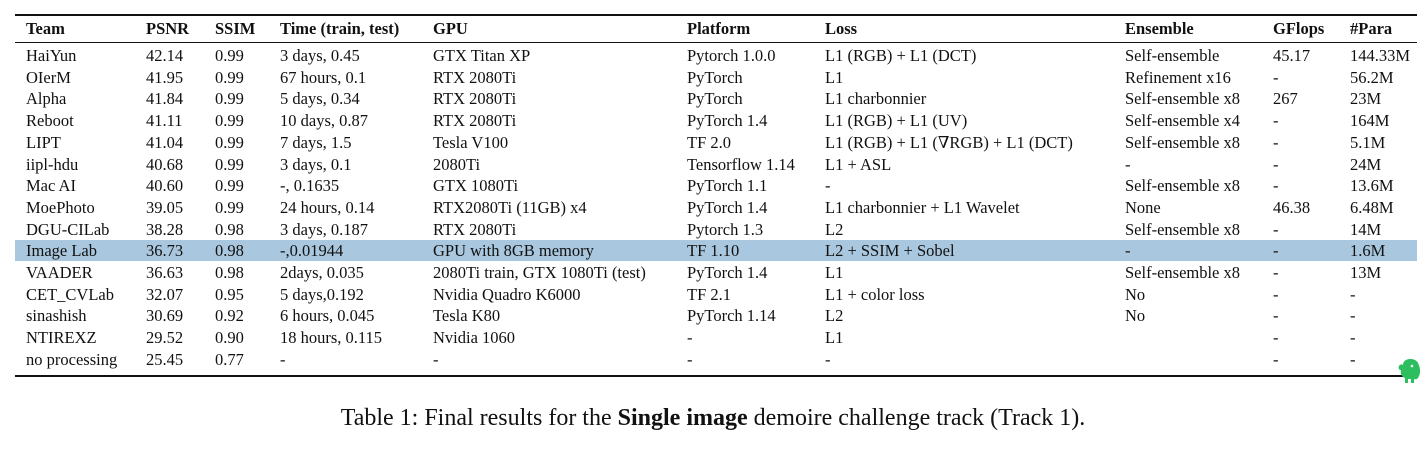  I want to click on cell-gpu: GTX 1080Ti, so click(476, 186).